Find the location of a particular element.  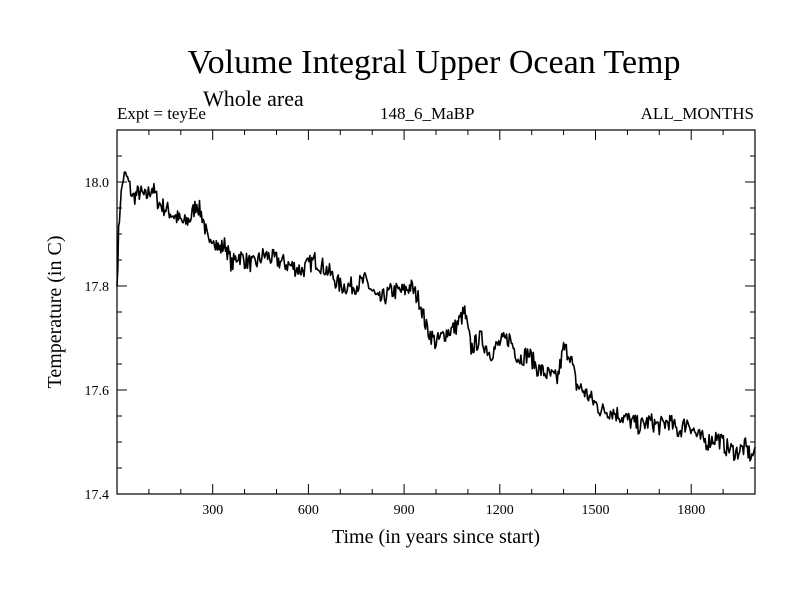

x-tick-label: 1200 is located at coordinates (500, 510).